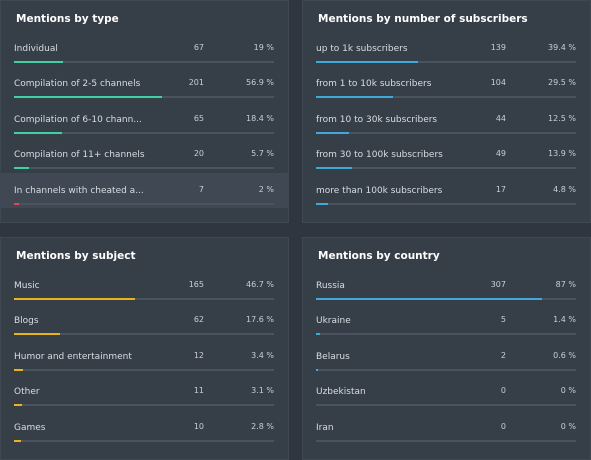  Describe the element at coordinates (262, 426) in the screenshot. I see `row-percent: 2.8 %` at that location.